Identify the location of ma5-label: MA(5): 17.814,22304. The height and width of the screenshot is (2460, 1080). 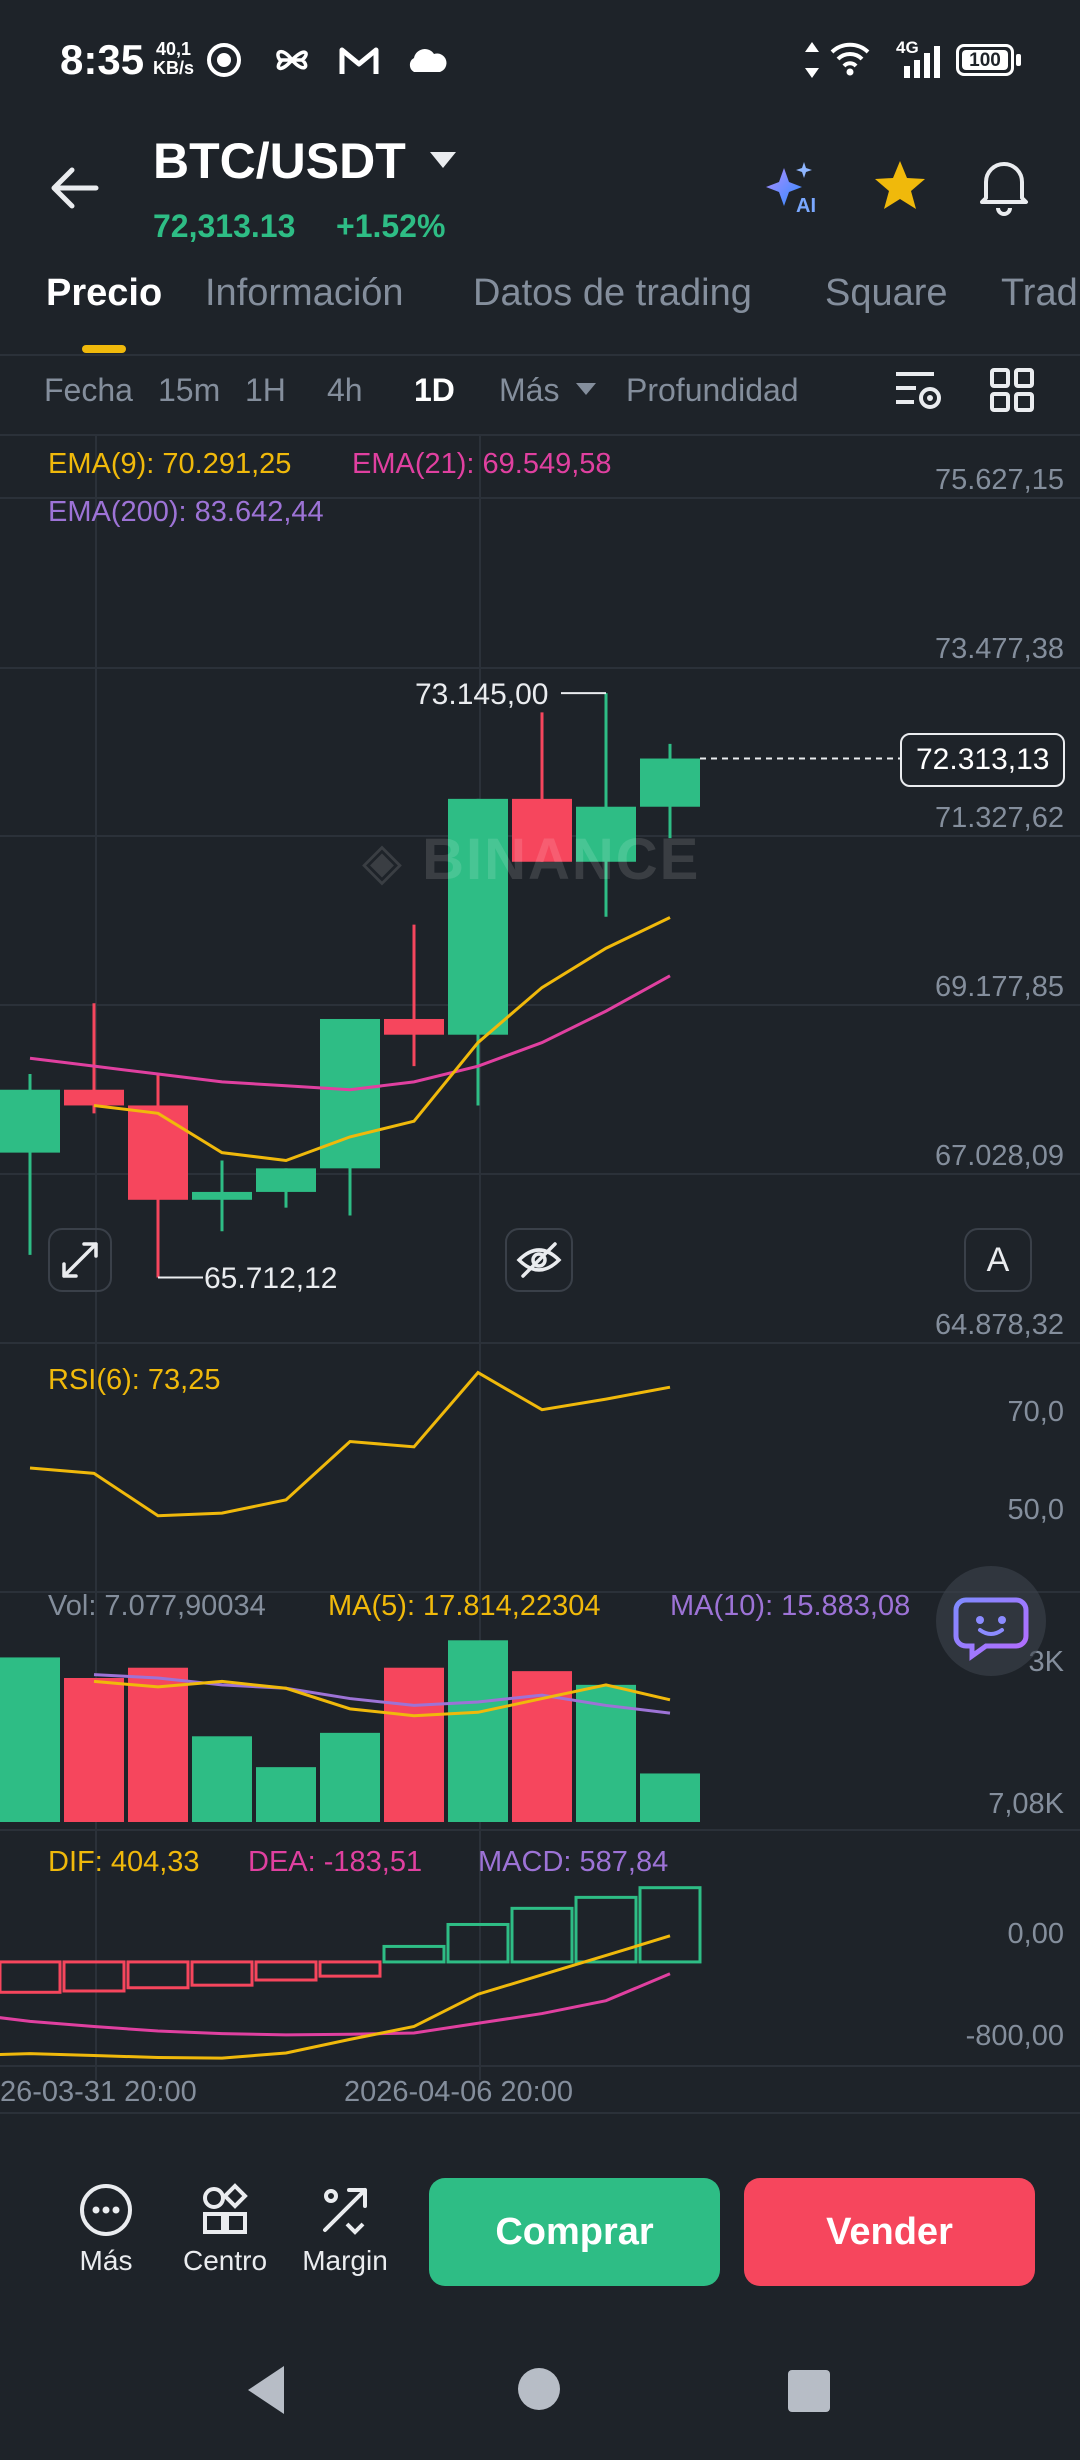
(464, 1606).